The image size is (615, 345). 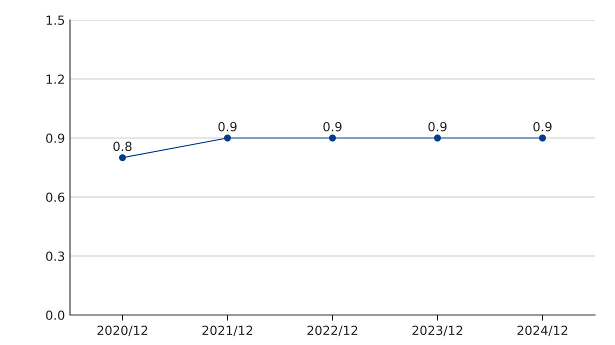 What do you see at coordinates (542, 331) in the screenshot?
I see `x-tick-label: 2024/12` at bounding box center [542, 331].